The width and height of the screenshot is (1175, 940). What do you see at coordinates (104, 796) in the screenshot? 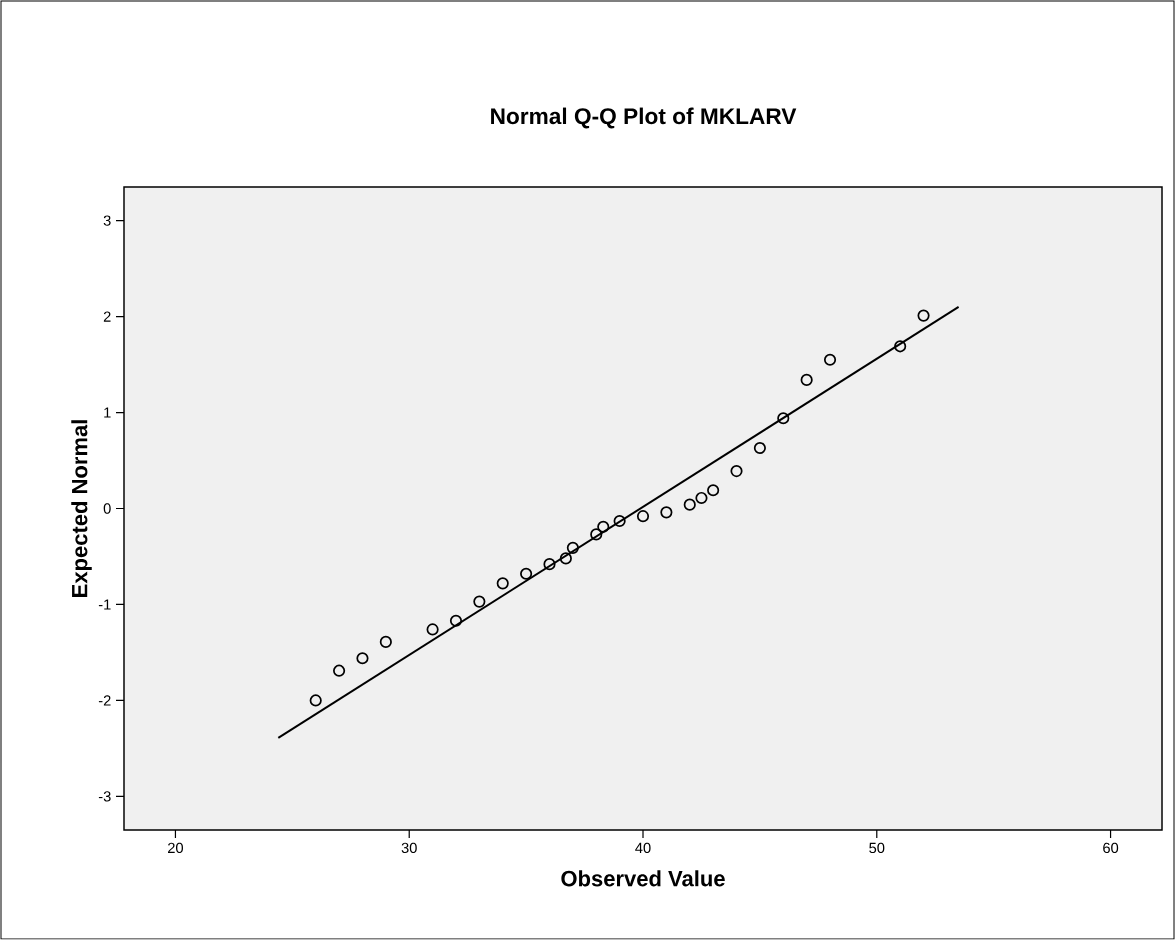
I see `y-tick-label: -3` at bounding box center [104, 796].